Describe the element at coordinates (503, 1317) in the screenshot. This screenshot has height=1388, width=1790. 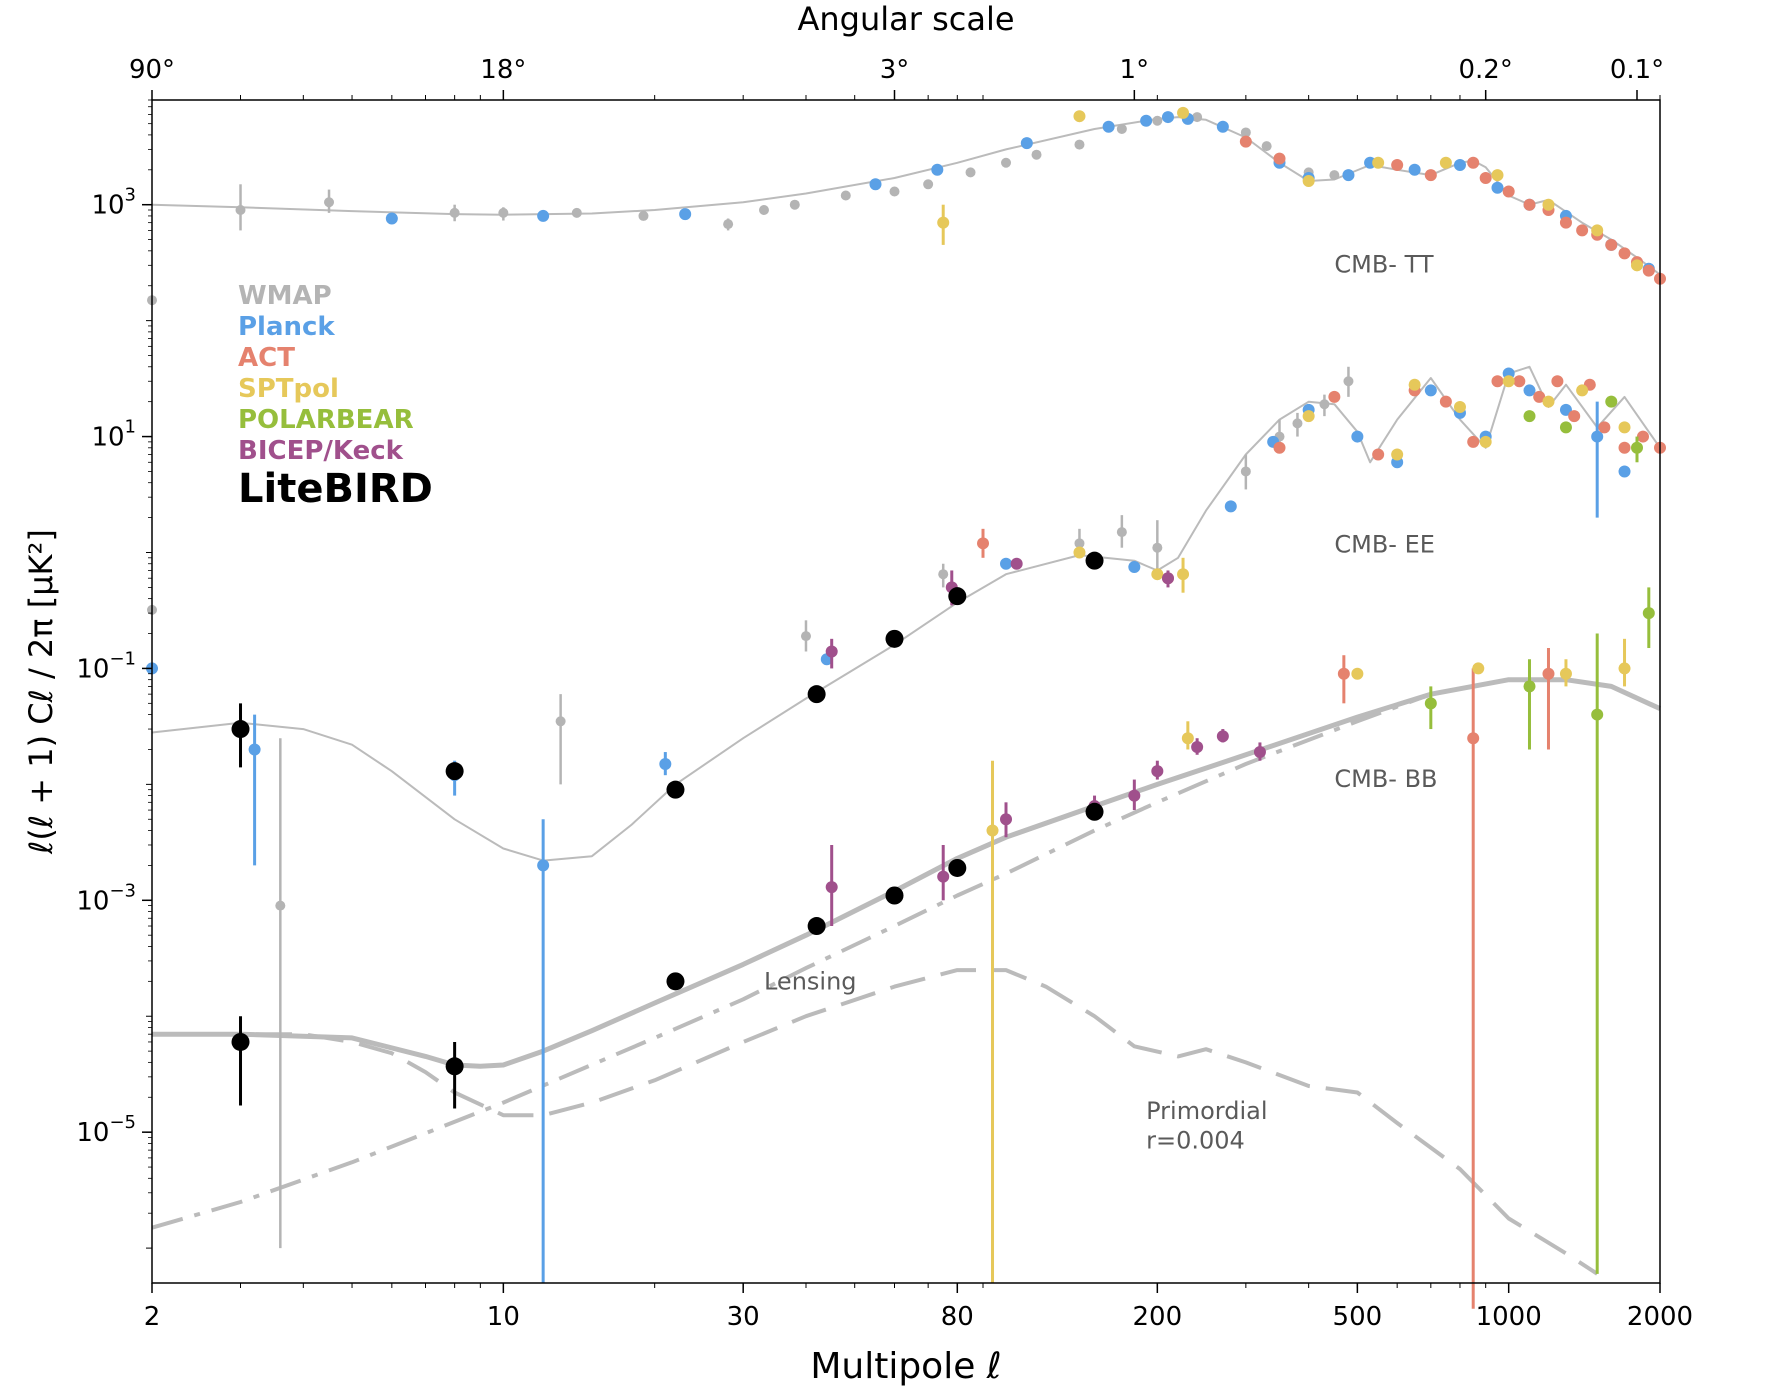
I see `x-tick-label: 10` at that location.